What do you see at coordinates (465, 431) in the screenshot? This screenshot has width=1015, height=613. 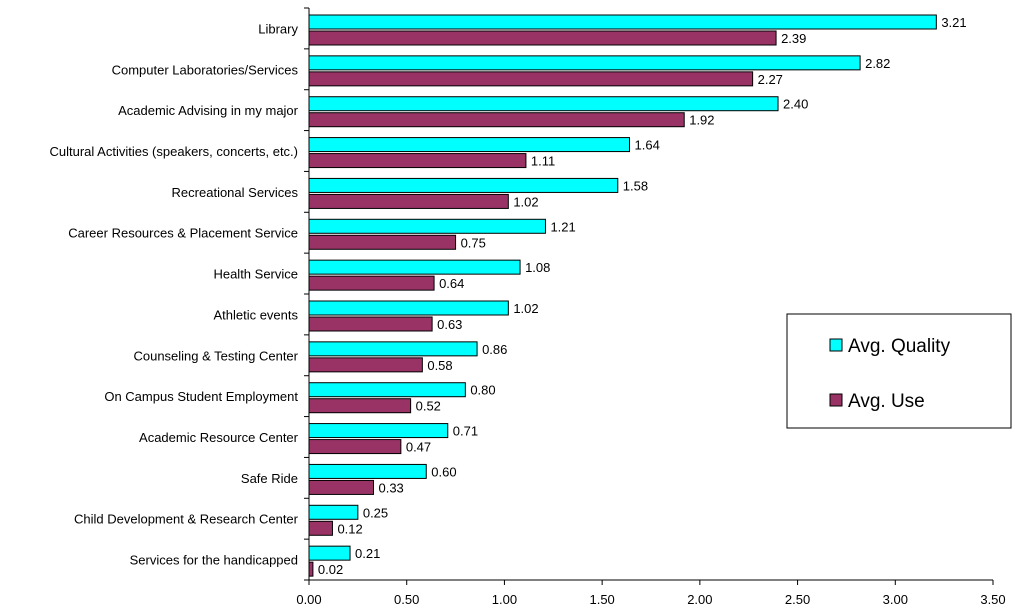 I see `data-label: 0.71` at bounding box center [465, 431].